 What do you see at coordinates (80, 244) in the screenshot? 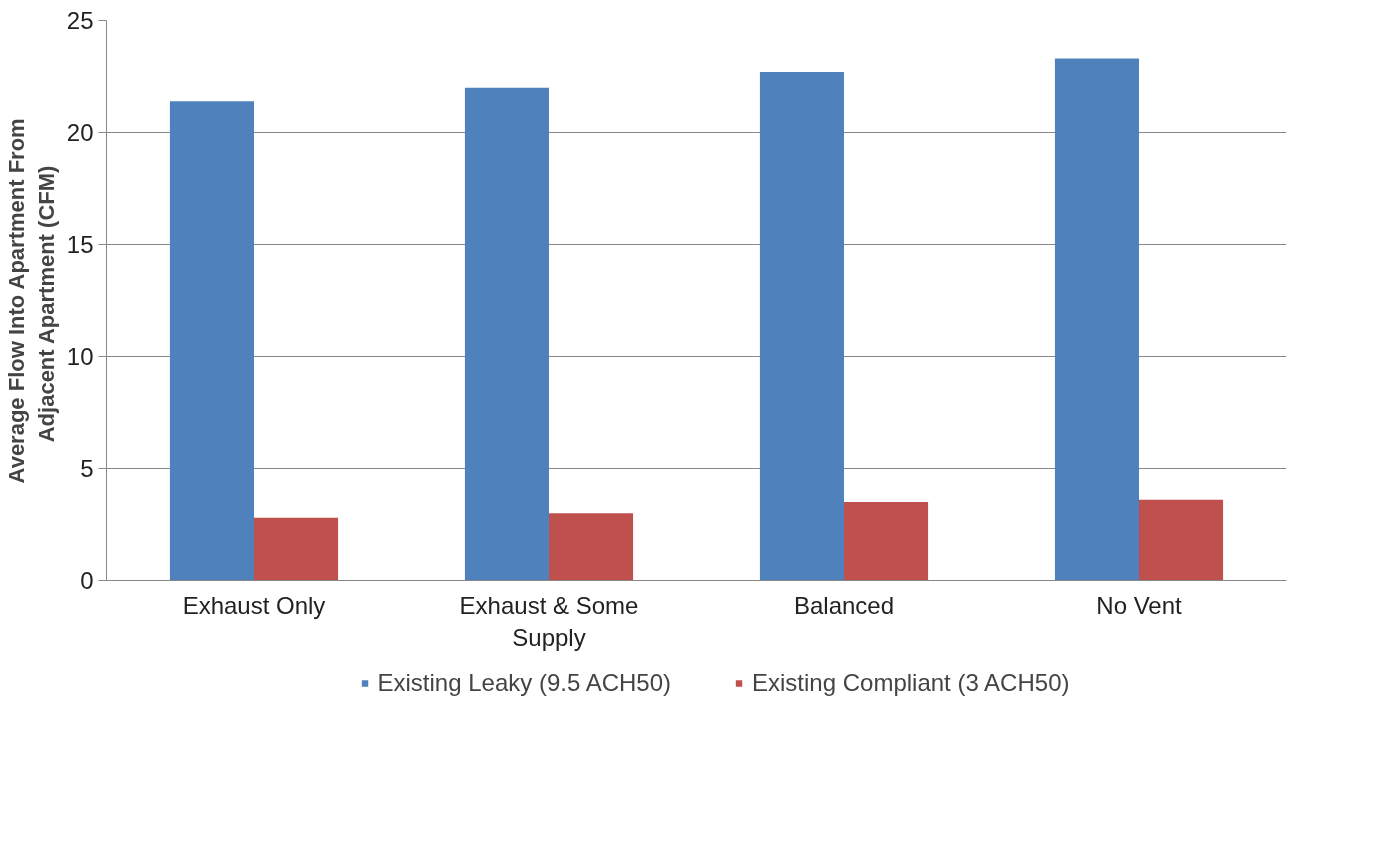
I see `y-tick-label: 15` at bounding box center [80, 244].